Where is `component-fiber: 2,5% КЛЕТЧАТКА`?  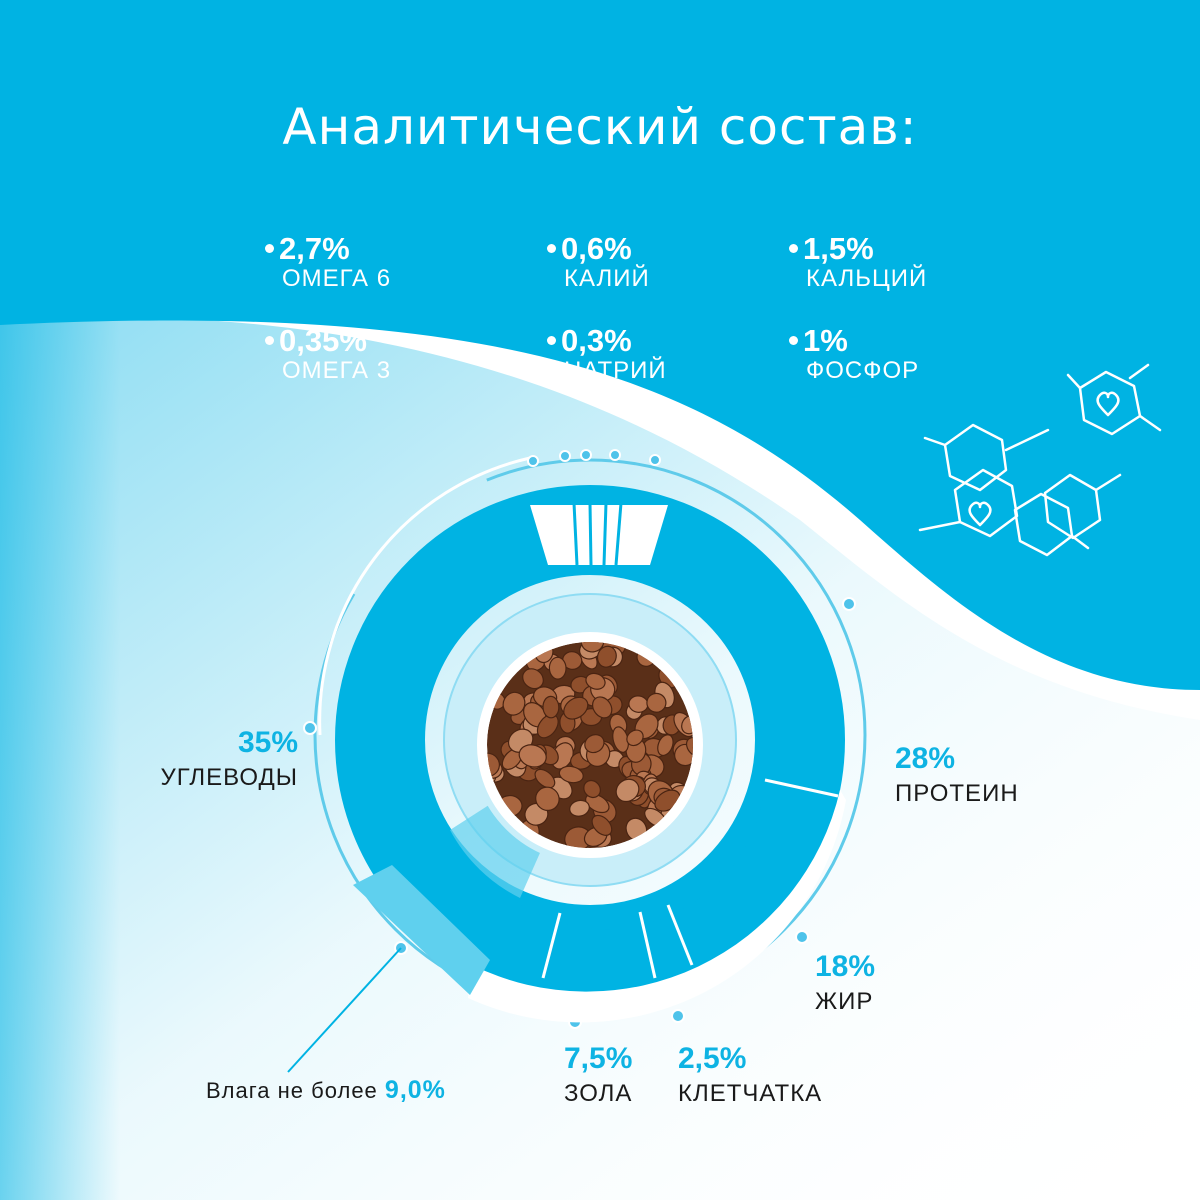
component-fiber: 2,5% КЛЕТЧАТКА is located at coordinates (750, 1077).